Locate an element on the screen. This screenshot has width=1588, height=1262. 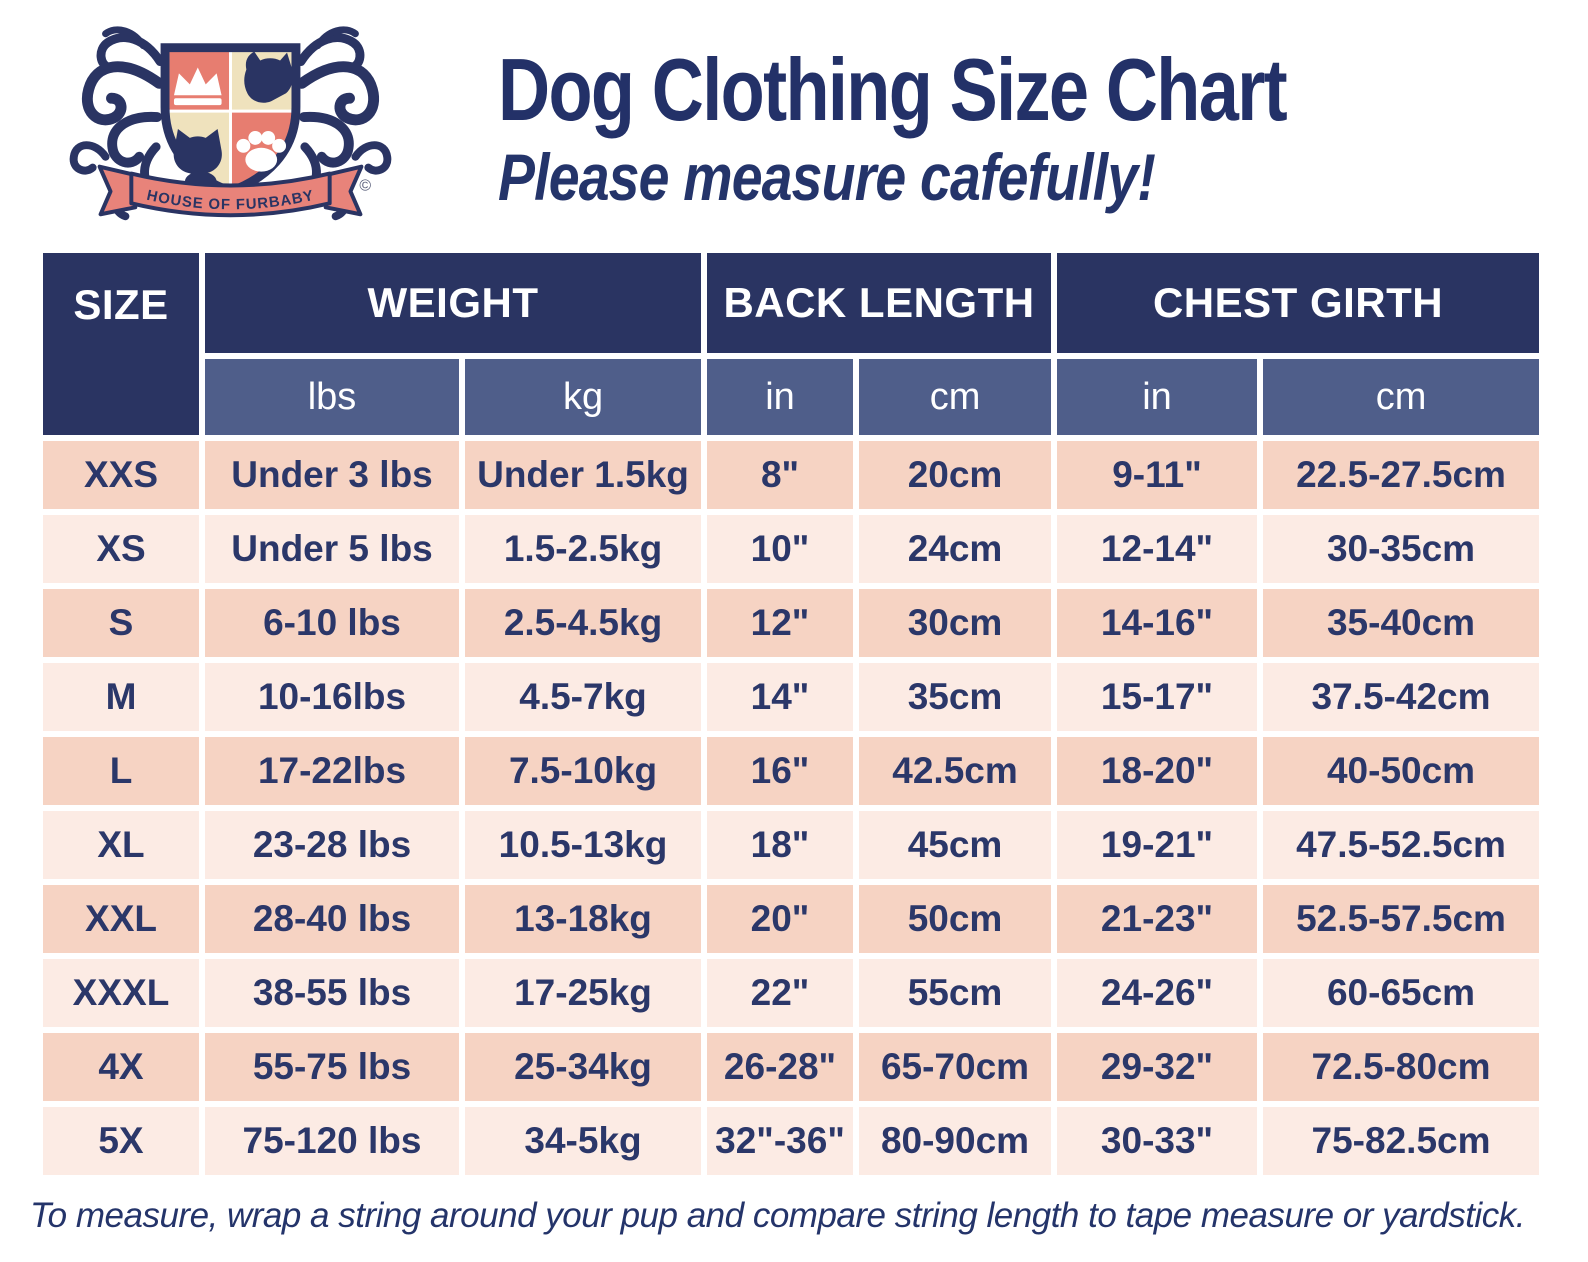
back-length-cm-cell: 35cm is located at coordinates (955, 697).